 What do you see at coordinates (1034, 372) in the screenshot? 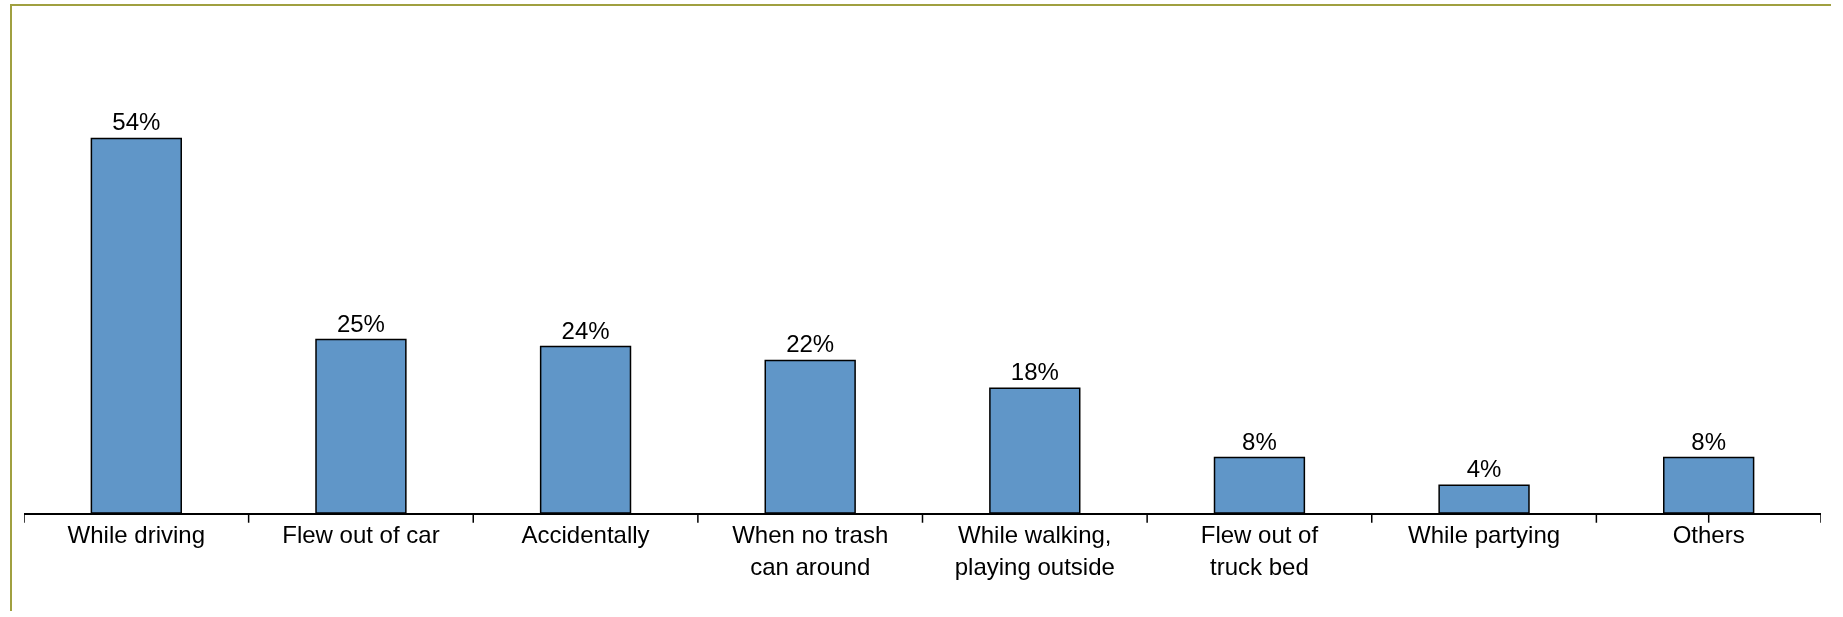
I see `data-label: 18%` at bounding box center [1034, 372].